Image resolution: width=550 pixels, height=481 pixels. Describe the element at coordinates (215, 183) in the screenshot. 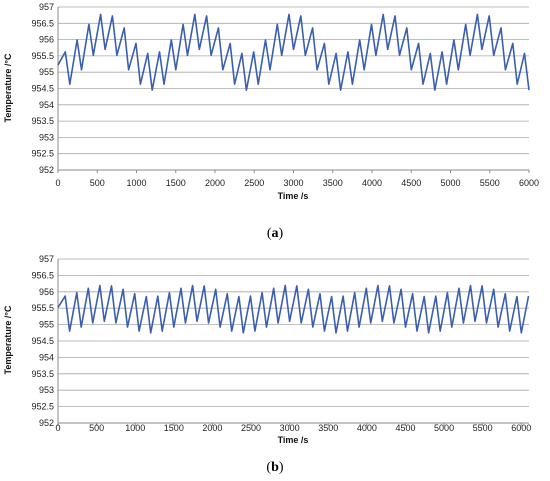

I see `chart-a-x-tick-label: 2000` at that location.